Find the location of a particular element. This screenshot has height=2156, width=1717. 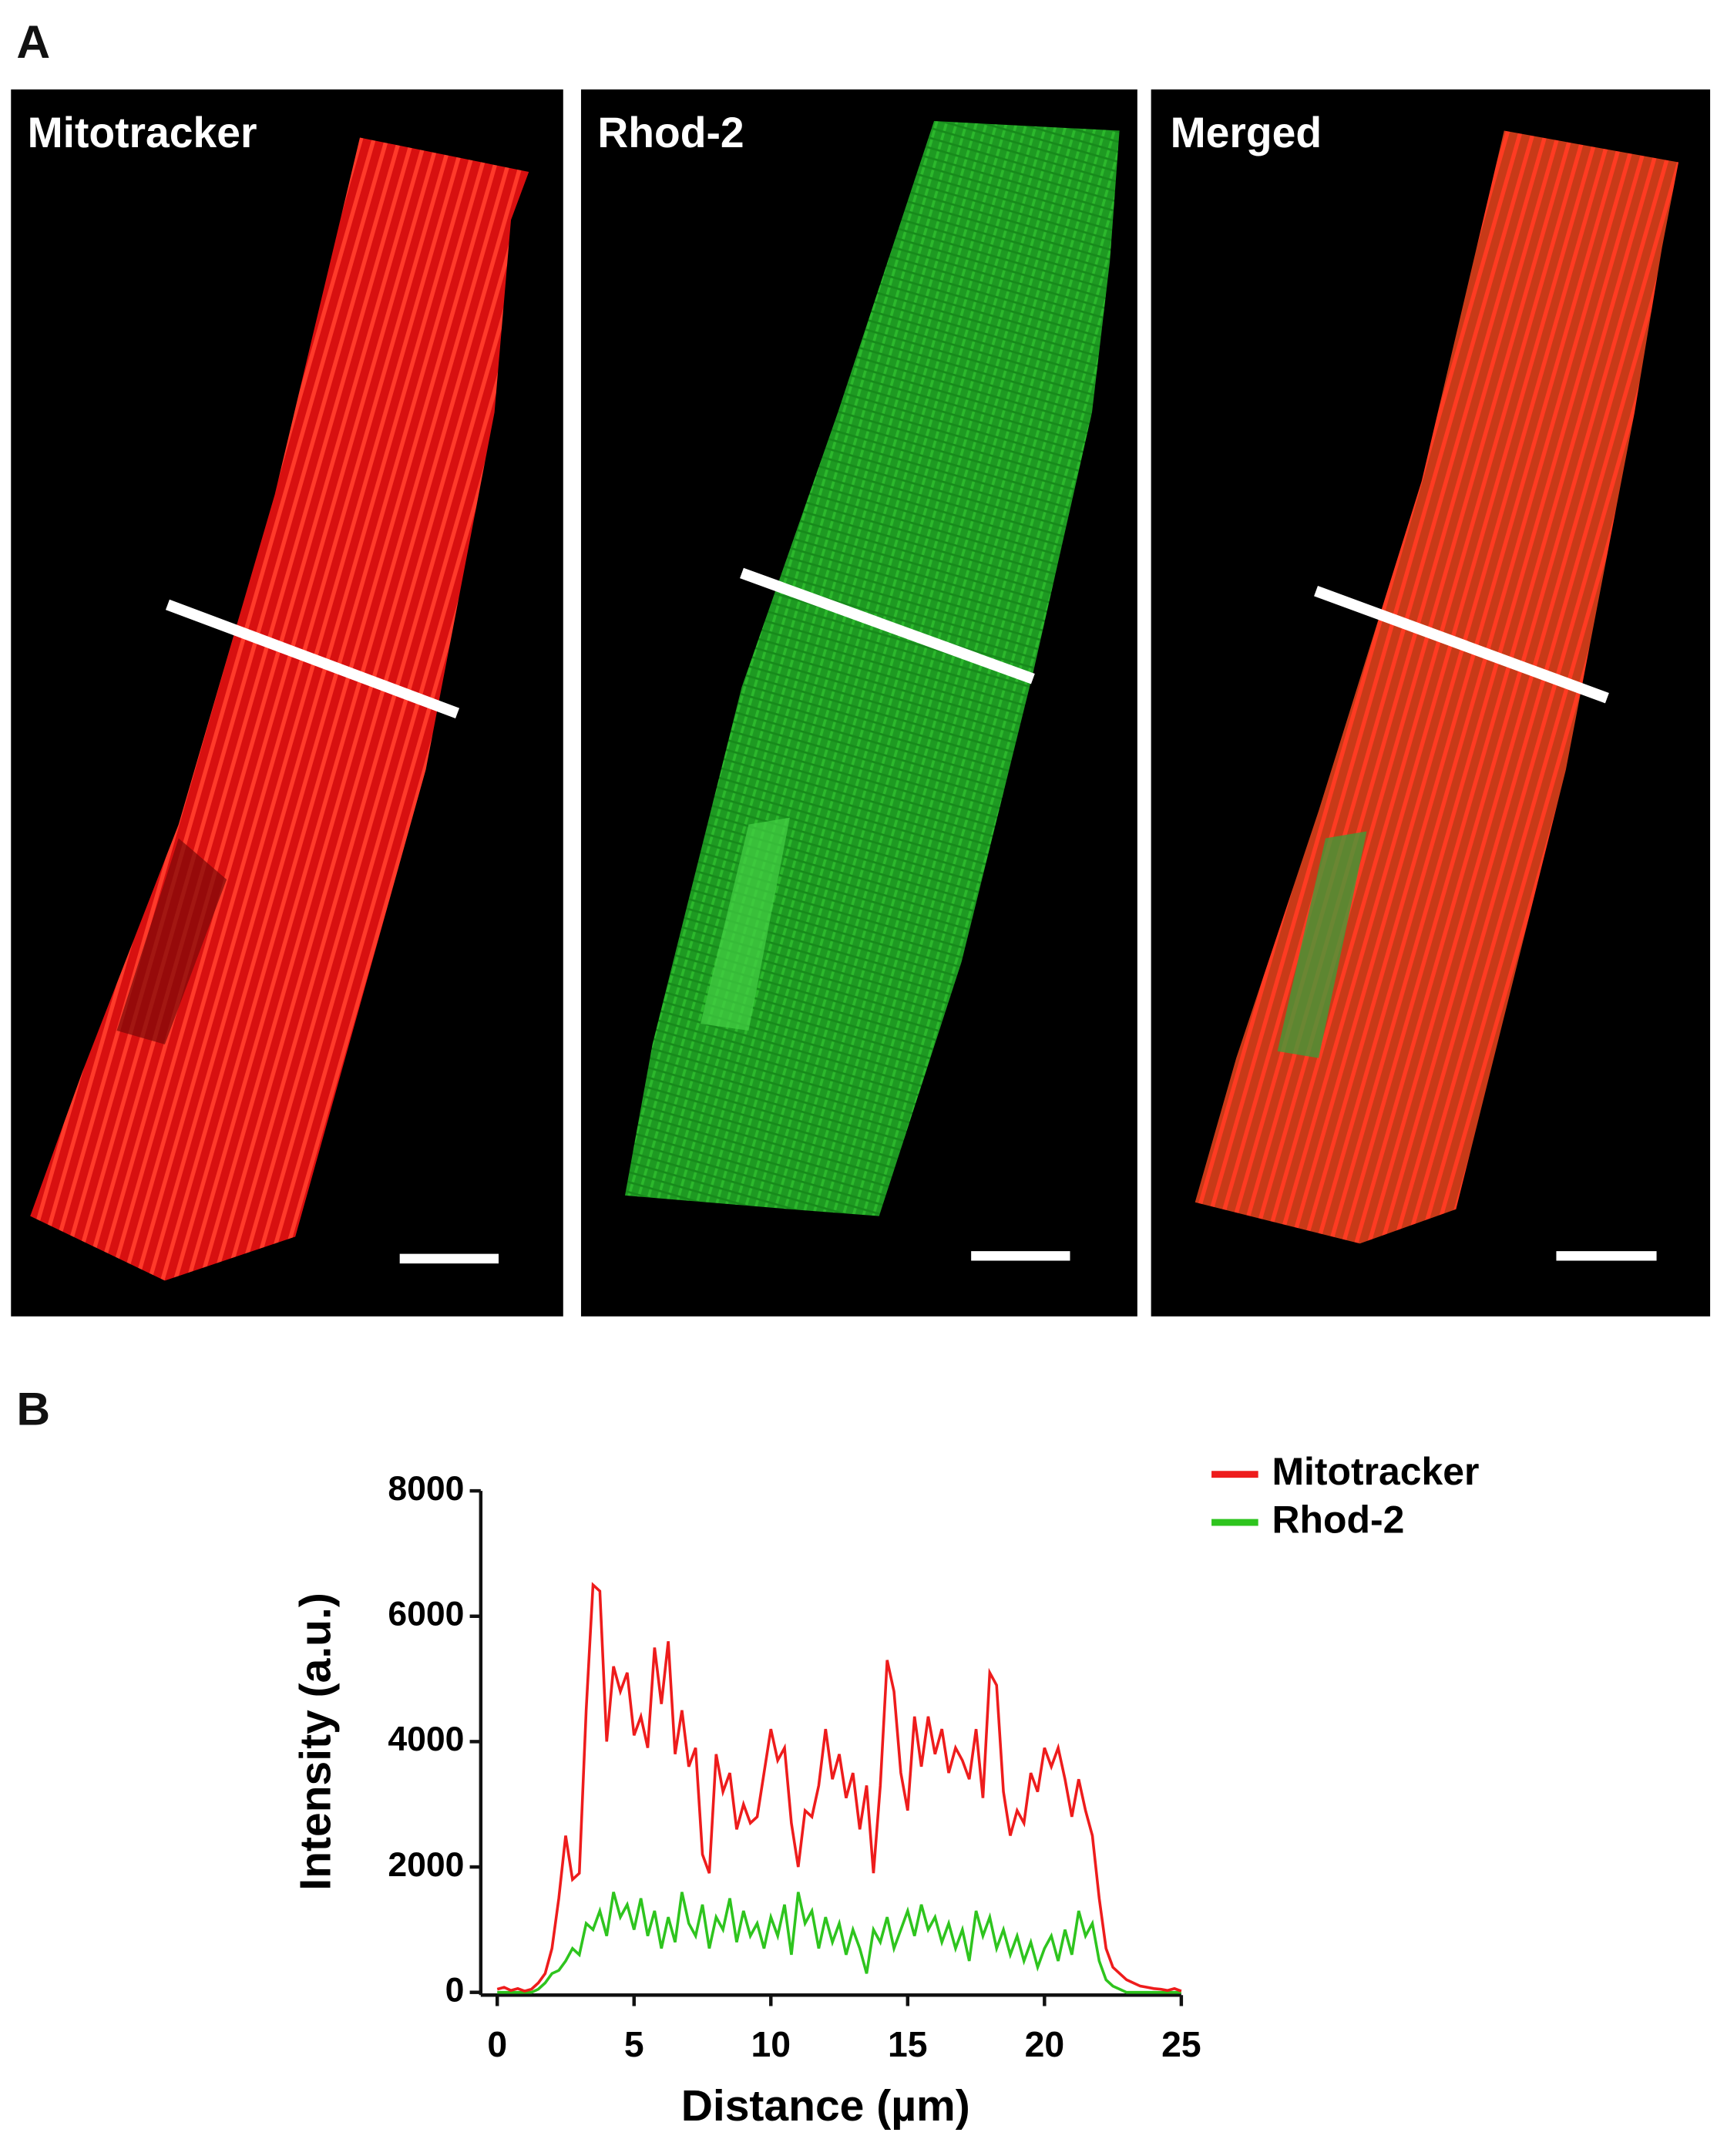

panel-label: B is located at coordinates (33, 1409).